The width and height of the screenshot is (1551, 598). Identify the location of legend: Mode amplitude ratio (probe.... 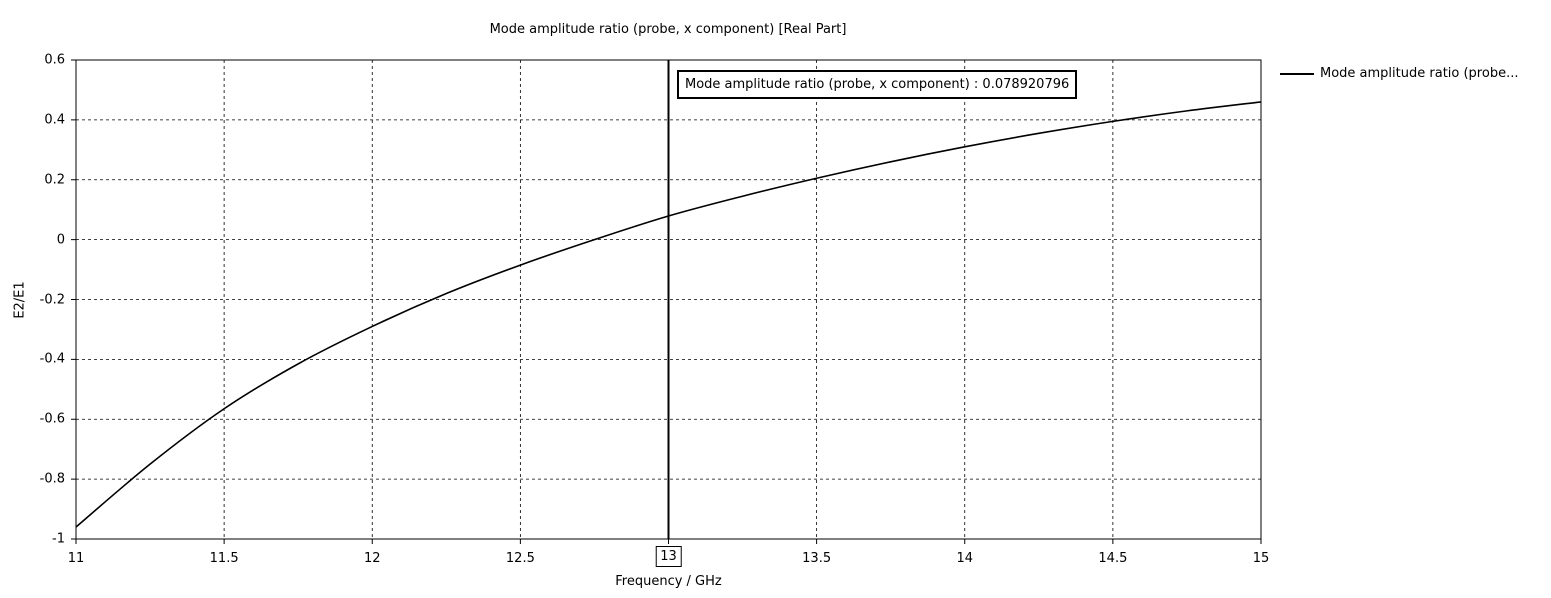
(1399, 73).